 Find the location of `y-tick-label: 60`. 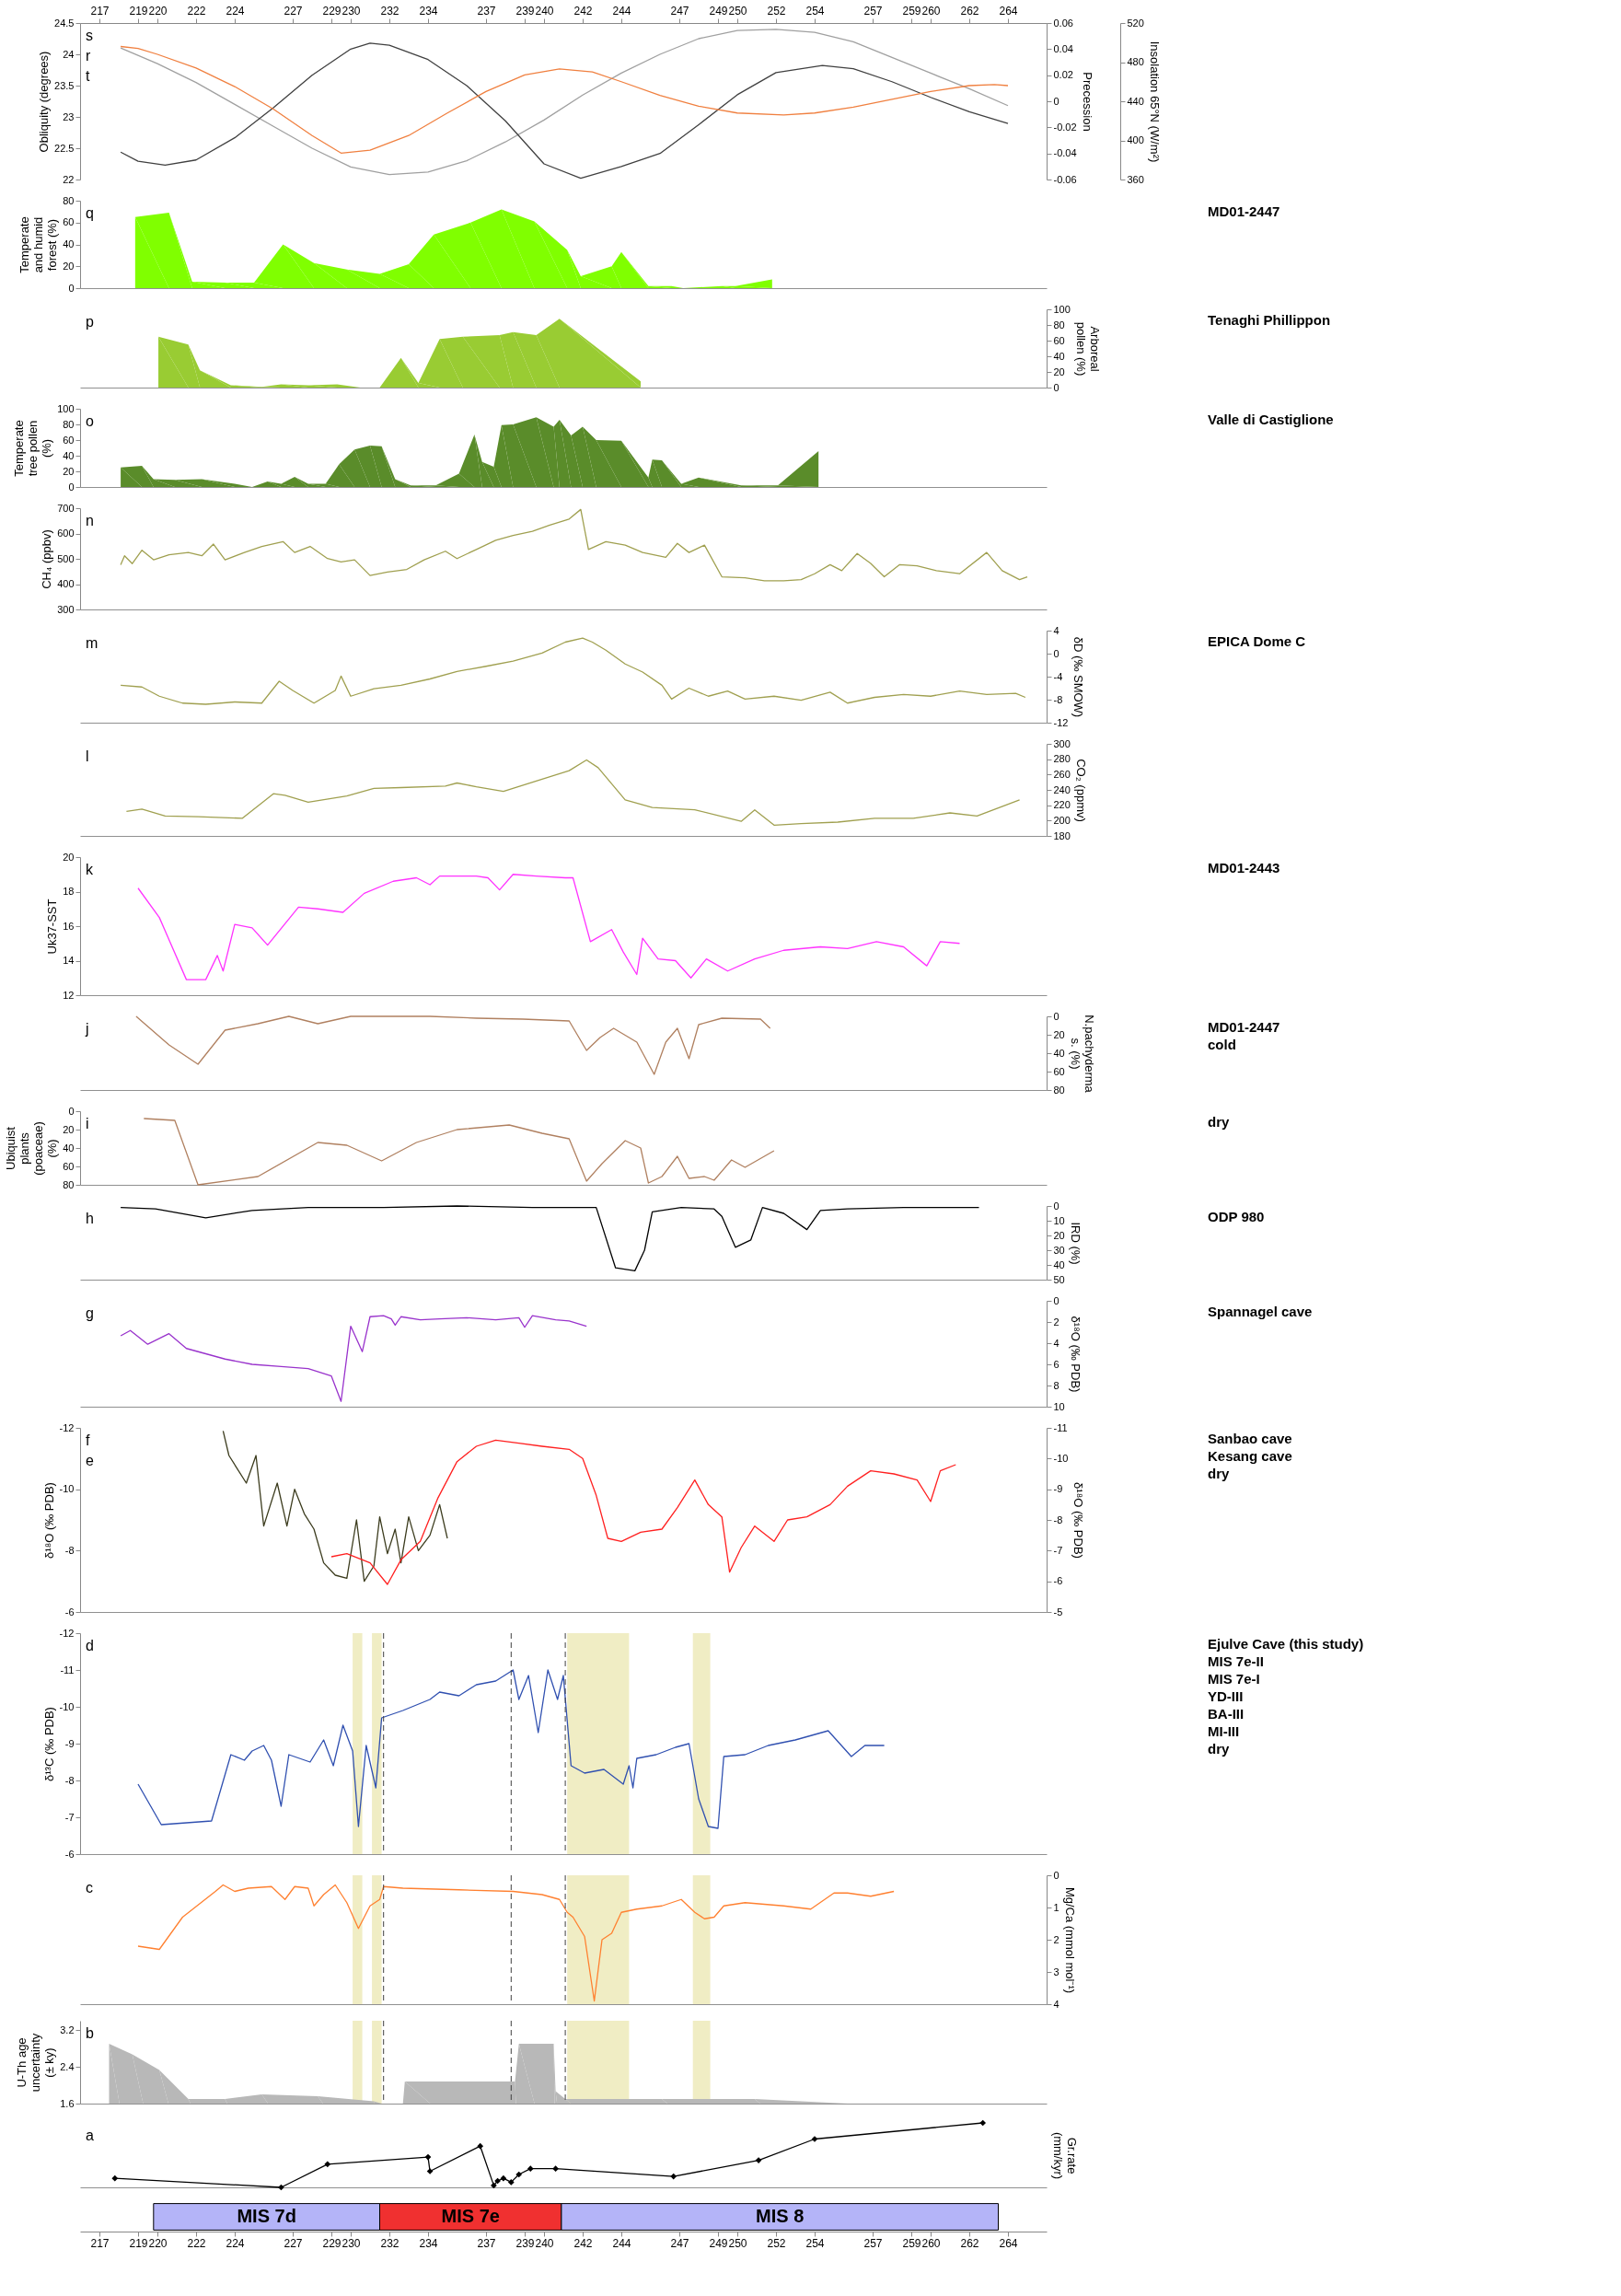

y-tick-label: 60 is located at coordinates (69, 222).